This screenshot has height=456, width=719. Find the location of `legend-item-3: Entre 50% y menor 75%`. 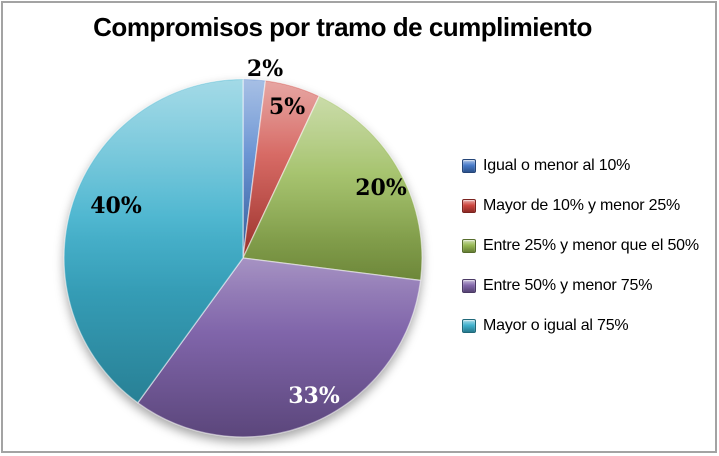

legend-item-3: Entre 50% y menor 75% is located at coordinates (580, 286).